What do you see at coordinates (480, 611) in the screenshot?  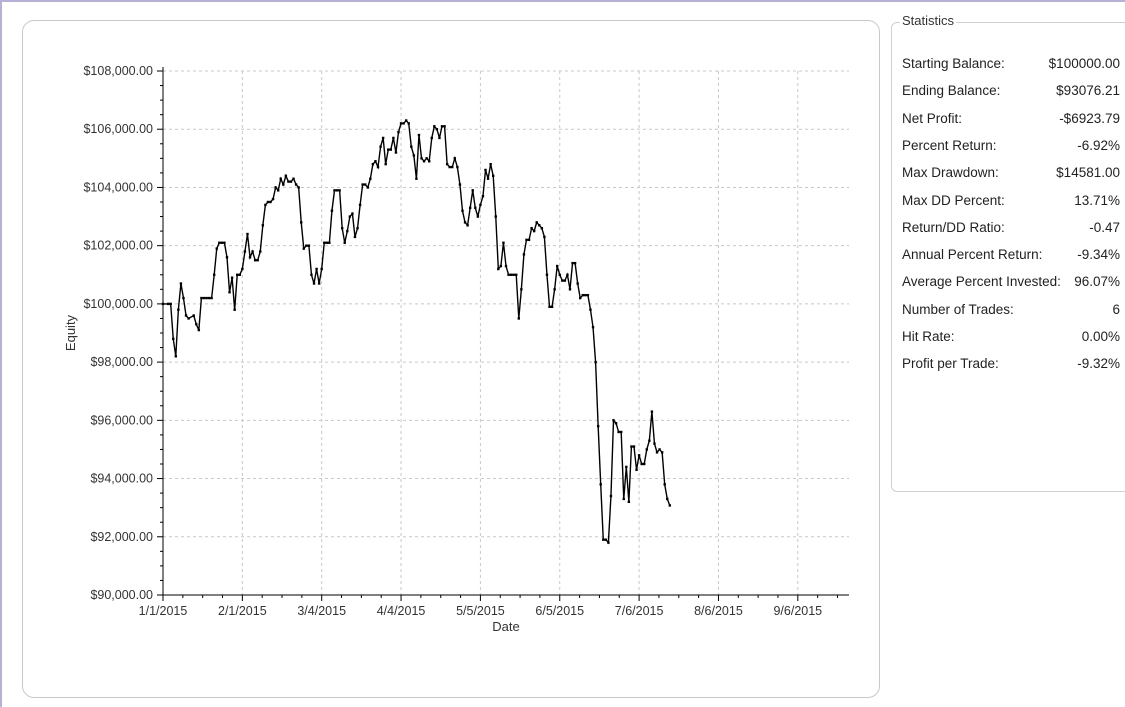 I see `x-tick-label: 5/5/2015` at bounding box center [480, 611].